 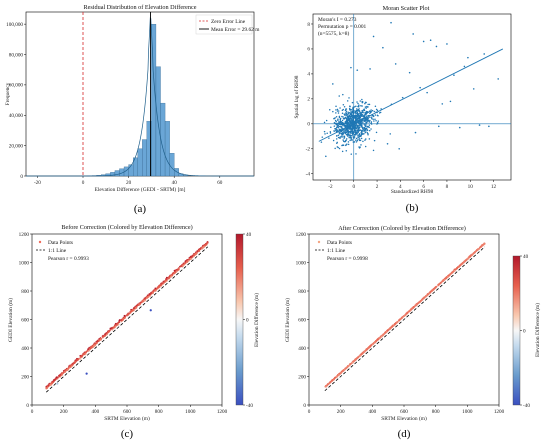 I want to click on panel-a-ytick-label: 0, so click(x=21, y=177).